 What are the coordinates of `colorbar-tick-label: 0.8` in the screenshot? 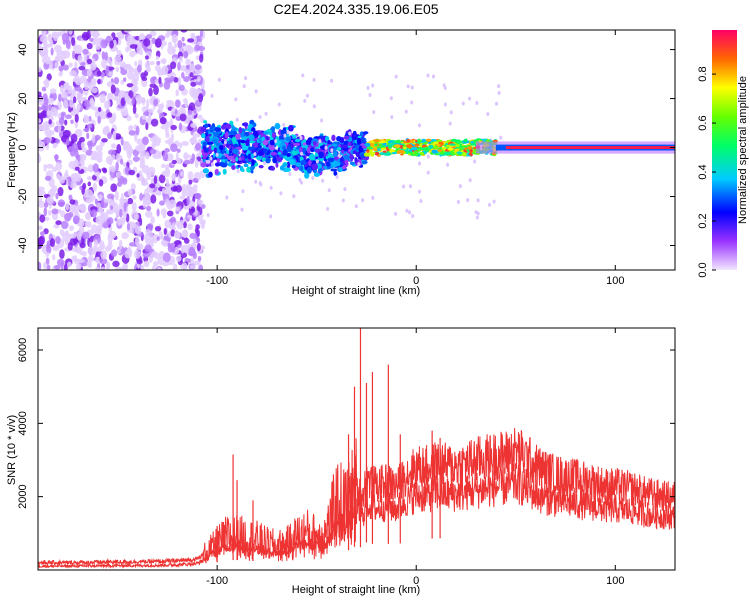 It's located at (703, 73).